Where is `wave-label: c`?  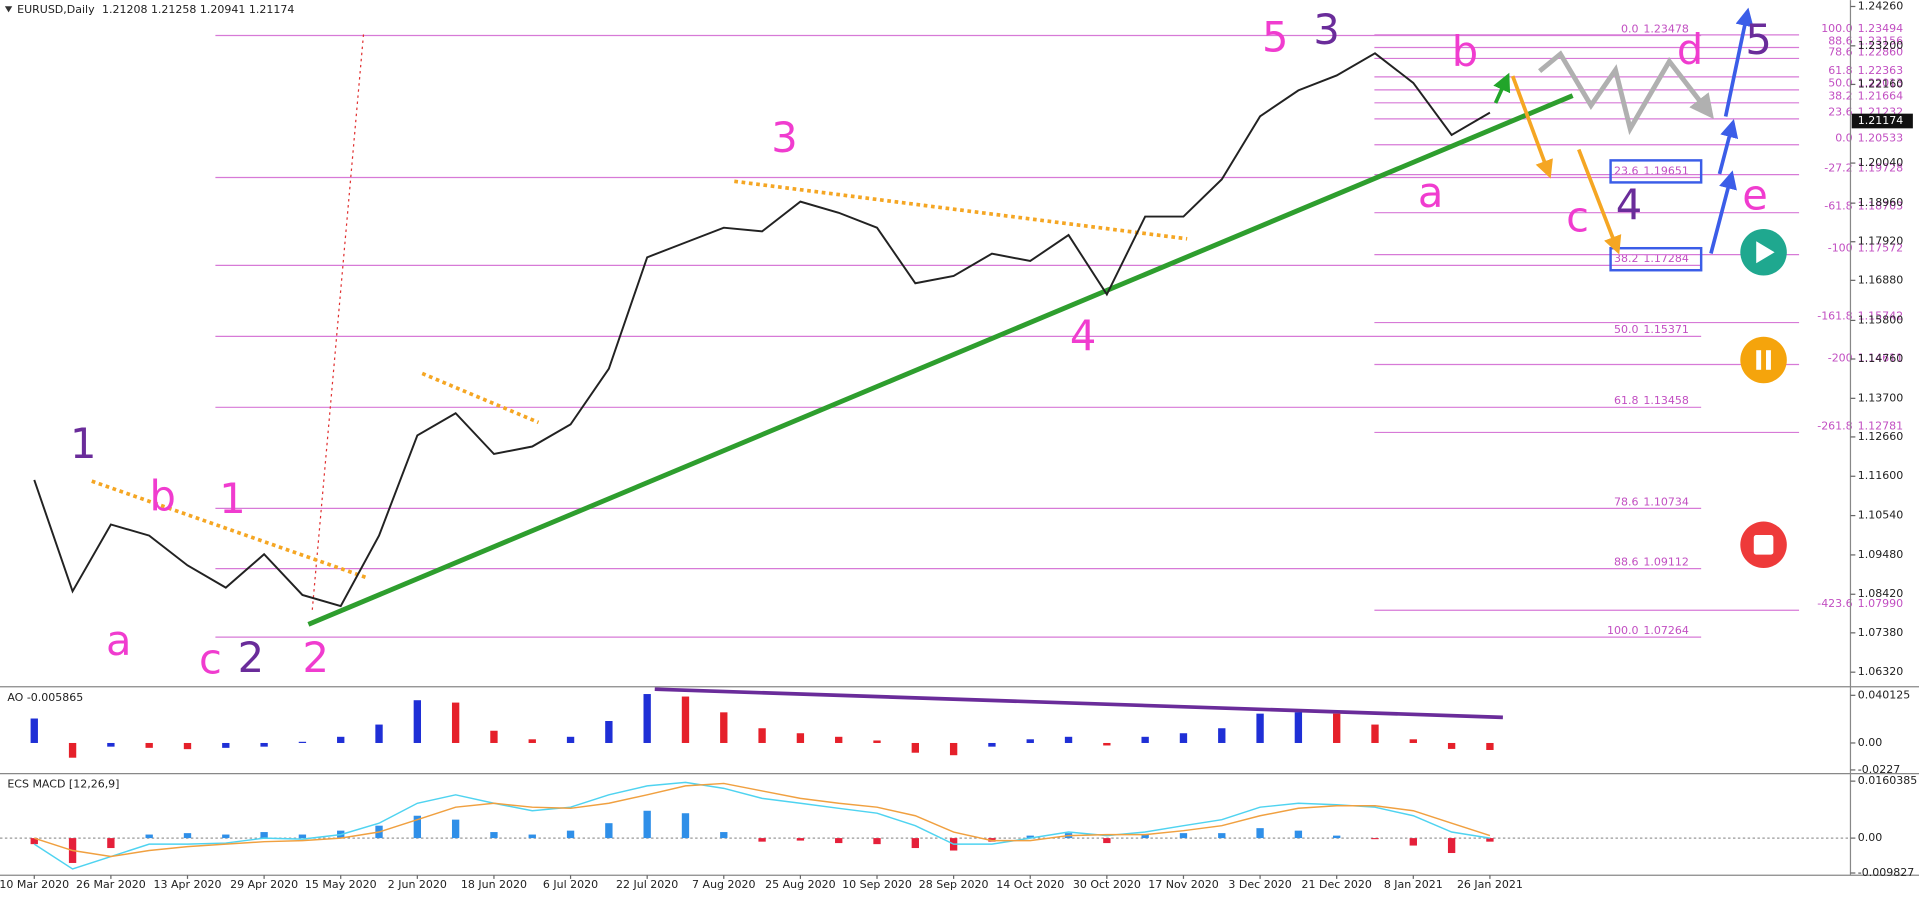 wave-label: c is located at coordinates (210, 658).